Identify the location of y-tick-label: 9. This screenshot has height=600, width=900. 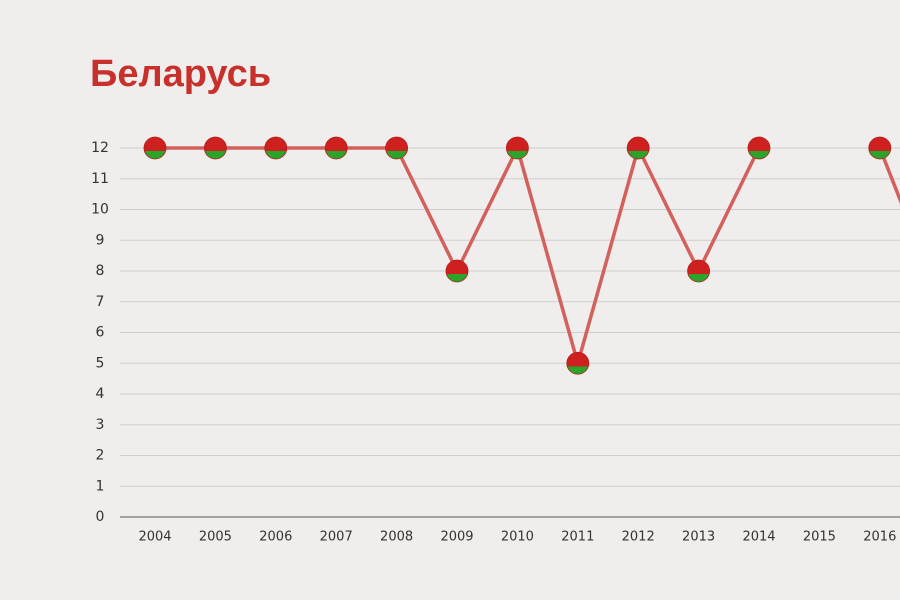
(100, 240).